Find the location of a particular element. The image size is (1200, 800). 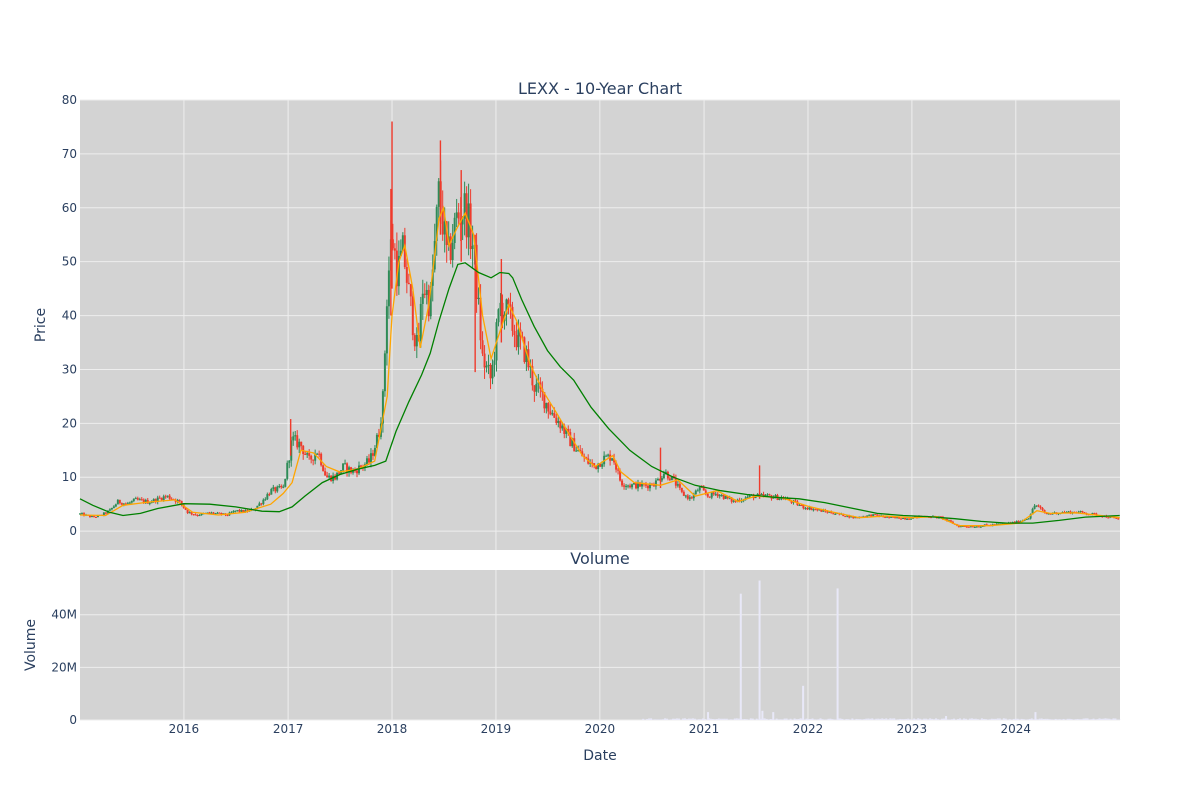

volume-y-tick-label: 20M is located at coordinates (64, 667).